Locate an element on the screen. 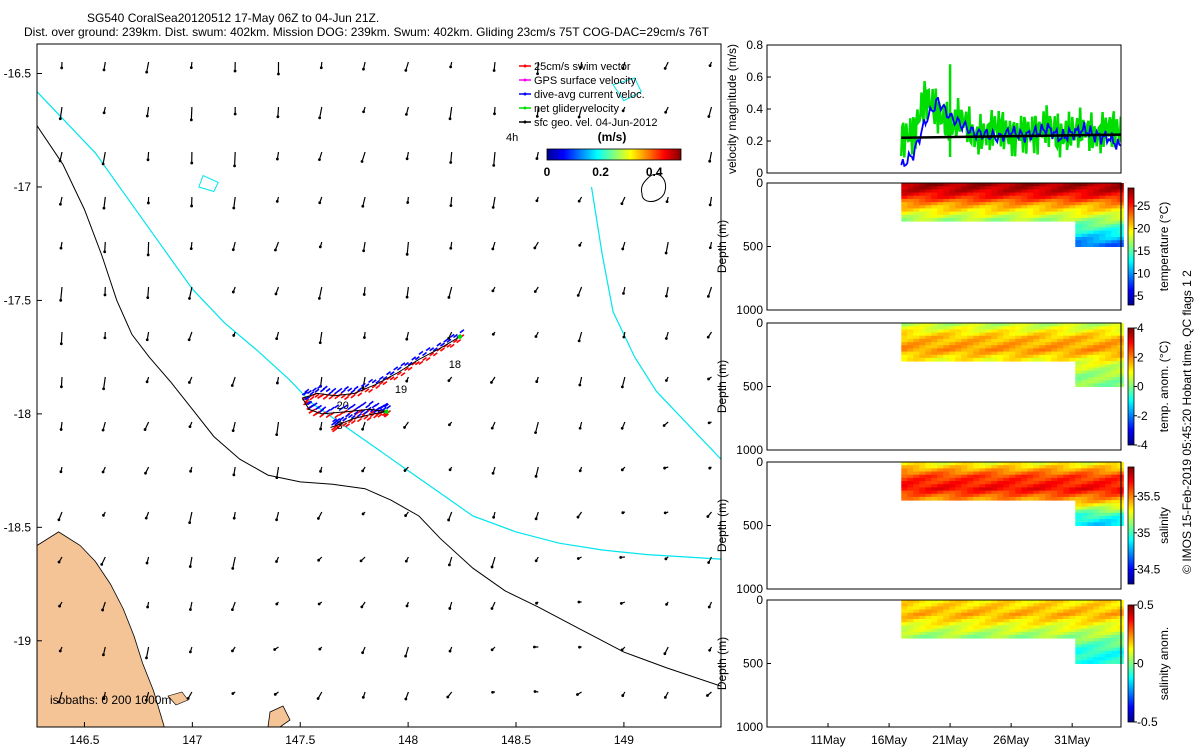 The image size is (1200, 750). time-x-tick-label: 31May is located at coordinates (1072, 740).